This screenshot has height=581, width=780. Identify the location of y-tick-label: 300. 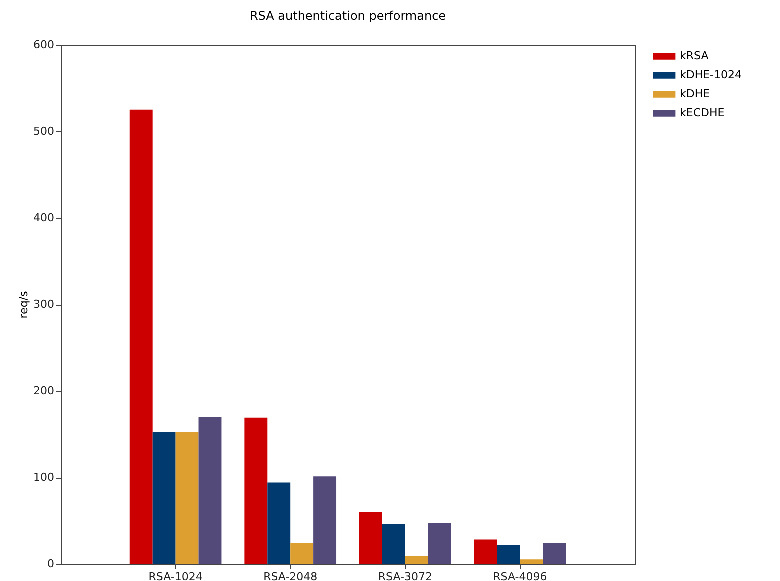
(44, 304).